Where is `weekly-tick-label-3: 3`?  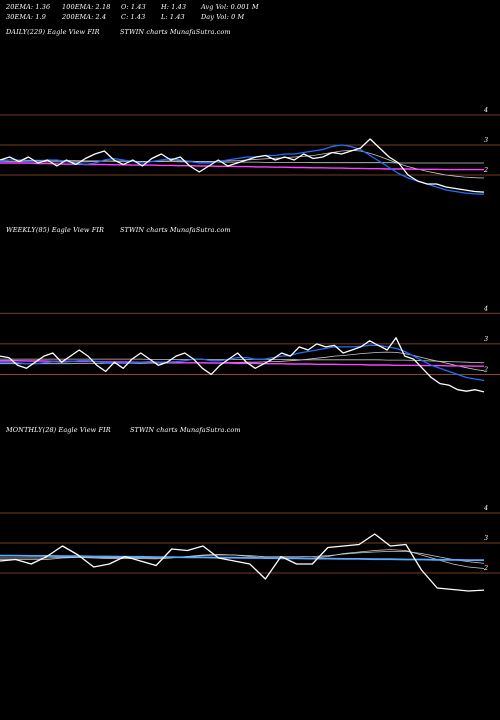
weekly-tick-label-3: 3 is located at coordinates (486, 339).